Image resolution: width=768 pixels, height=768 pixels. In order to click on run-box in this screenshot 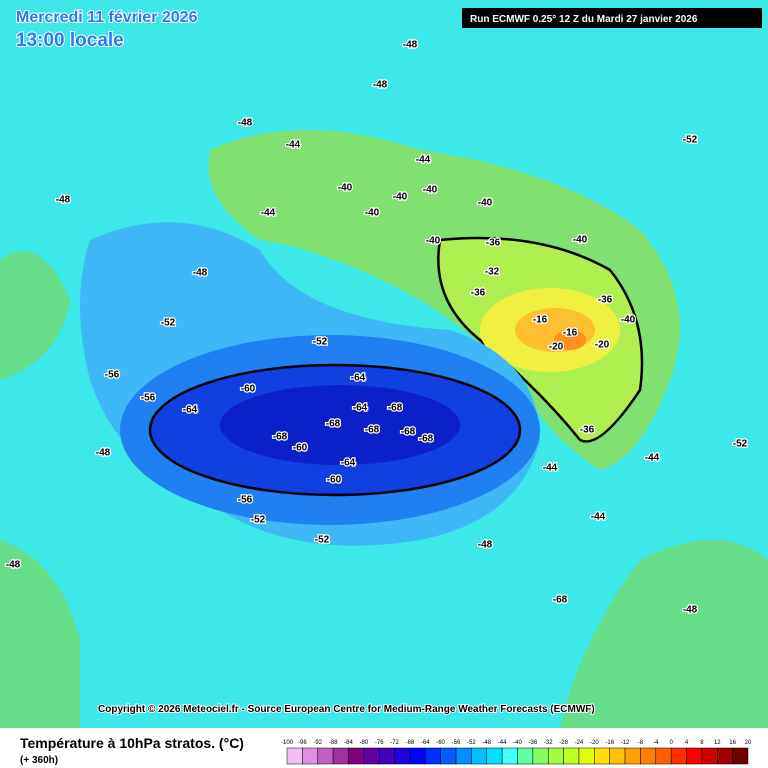, I will do `click(612, 18)`.